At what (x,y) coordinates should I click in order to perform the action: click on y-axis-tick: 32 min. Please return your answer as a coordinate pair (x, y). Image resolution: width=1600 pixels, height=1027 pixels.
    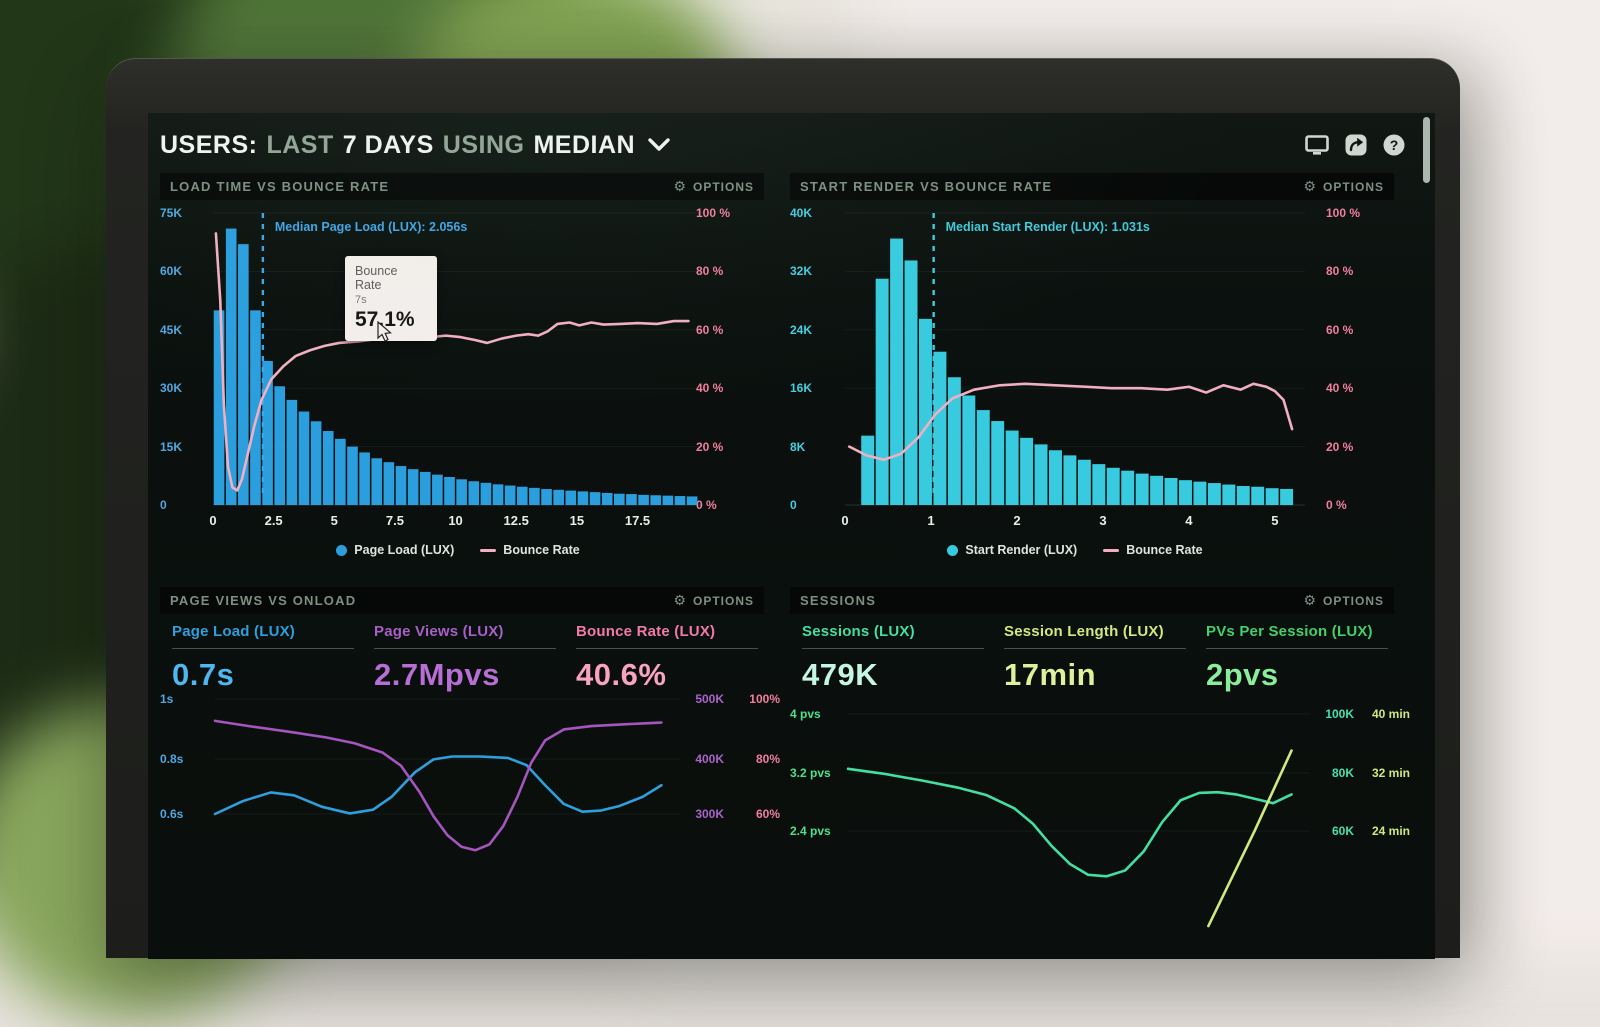
    Looking at the image, I should click on (1386, 773).